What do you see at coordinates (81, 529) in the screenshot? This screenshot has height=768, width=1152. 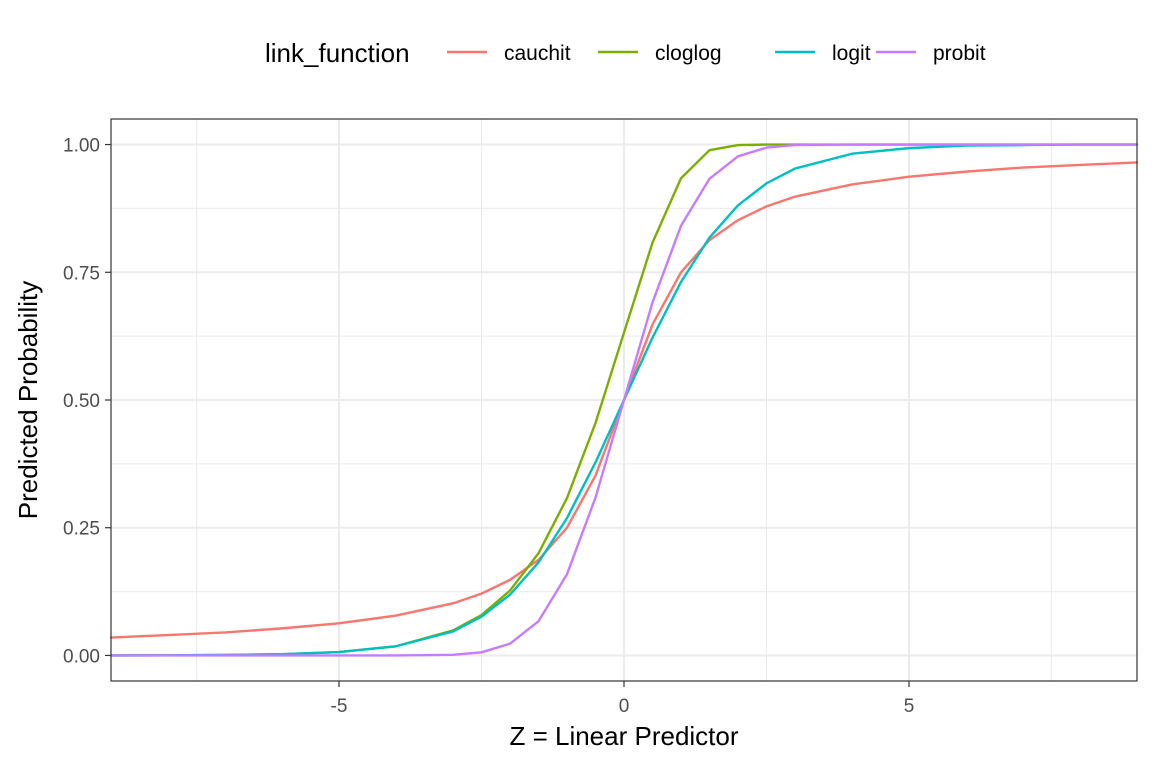 I see `y-tick-label: 0.25` at bounding box center [81, 529].